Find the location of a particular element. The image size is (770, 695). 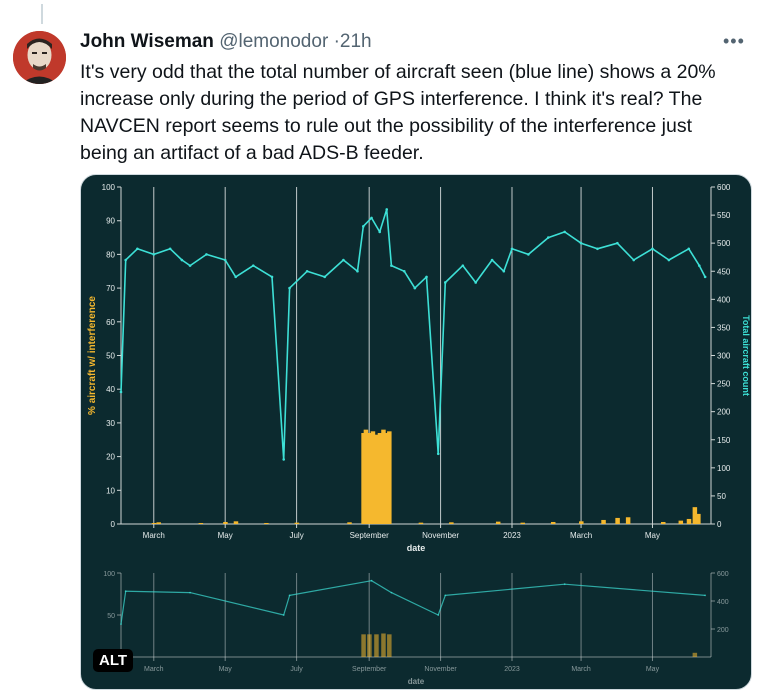

left-axis-tick-label: 70 is located at coordinates (110, 288).